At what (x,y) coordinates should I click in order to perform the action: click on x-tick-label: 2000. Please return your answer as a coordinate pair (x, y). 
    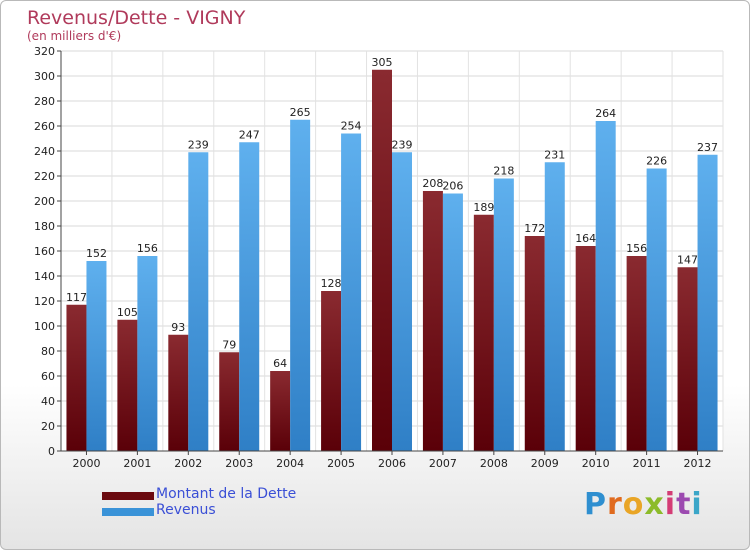
    Looking at the image, I should click on (86, 463).